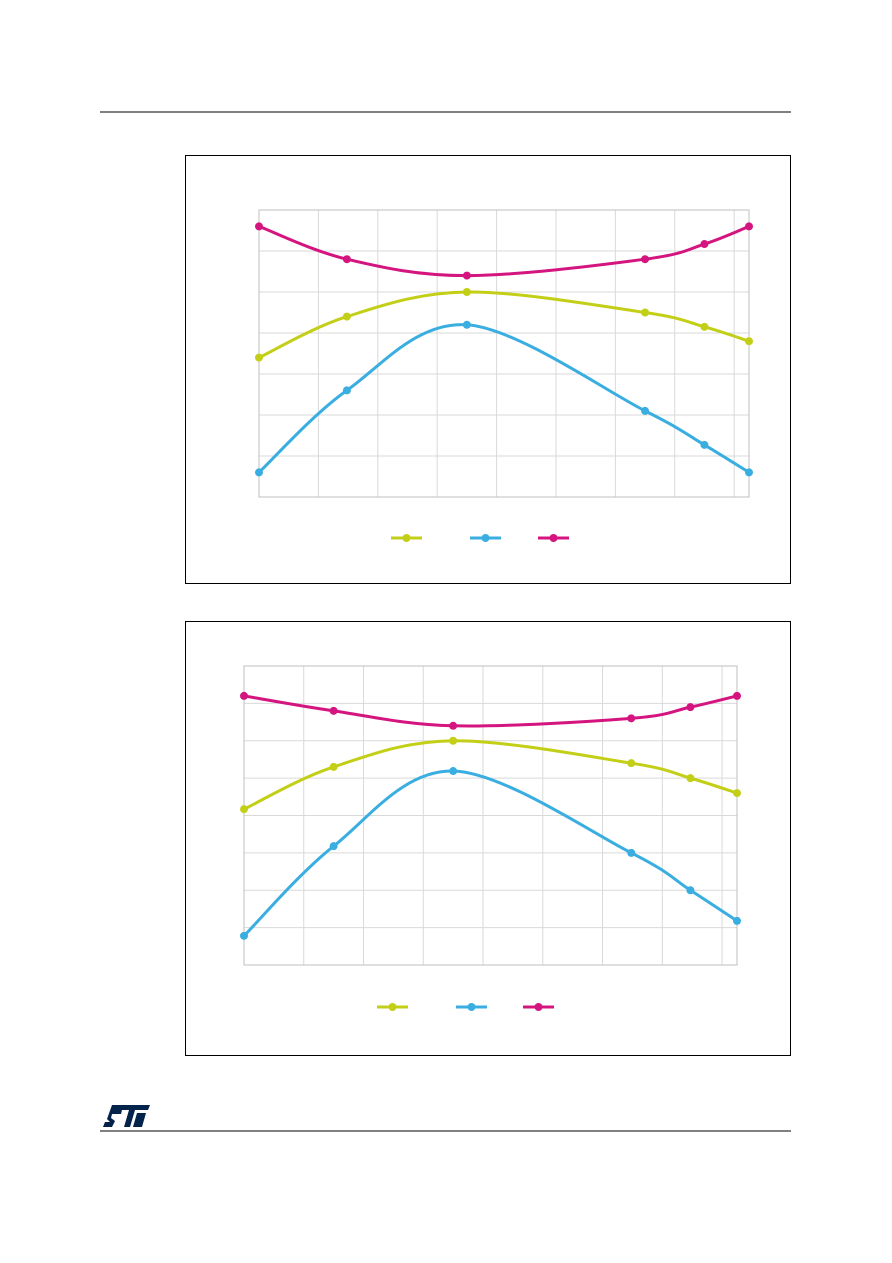  What do you see at coordinates (126, 1116) in the screenshot?
I see `st-logo` at bounding box center [126, 1116].